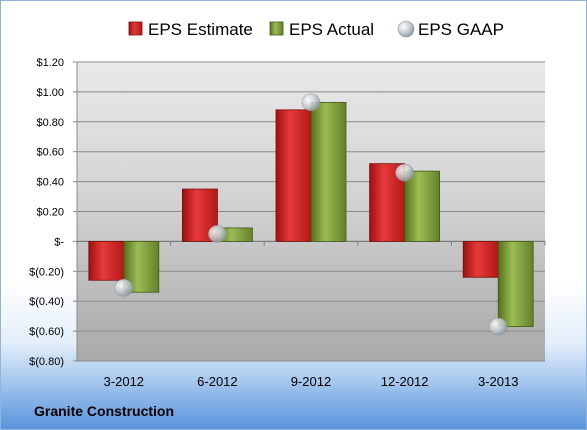 The image size is (587, 430). I want to click on y-tick-label: $-, so click(59, 242).